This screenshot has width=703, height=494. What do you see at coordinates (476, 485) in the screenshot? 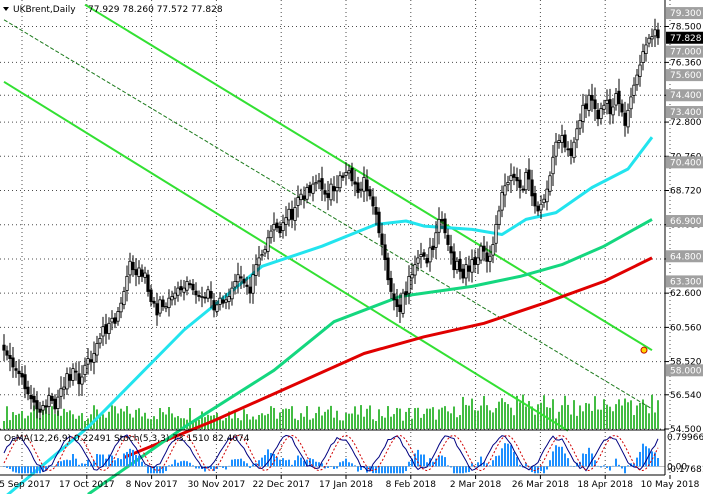
I see `x-tick-label: 2 Mar 2018` at bounding box center [476, 485].